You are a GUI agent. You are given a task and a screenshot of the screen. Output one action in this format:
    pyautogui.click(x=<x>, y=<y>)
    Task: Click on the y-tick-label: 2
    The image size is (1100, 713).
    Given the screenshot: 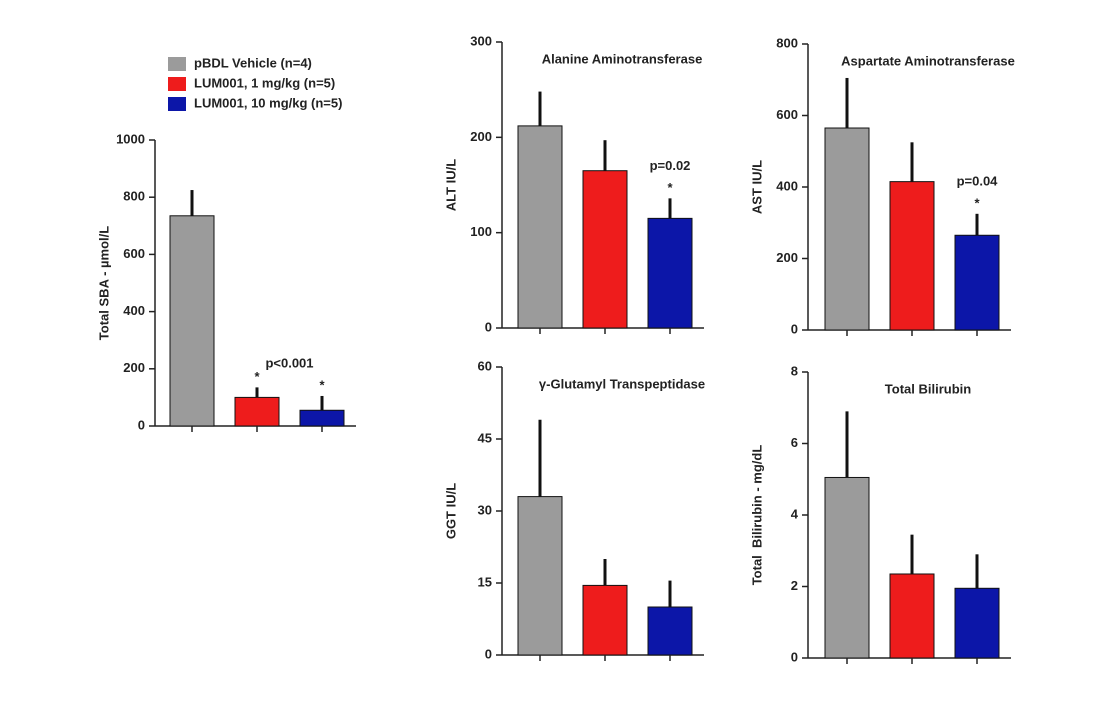 What is the action you would take?
    pyautogui.click(x=794, y=585)
    